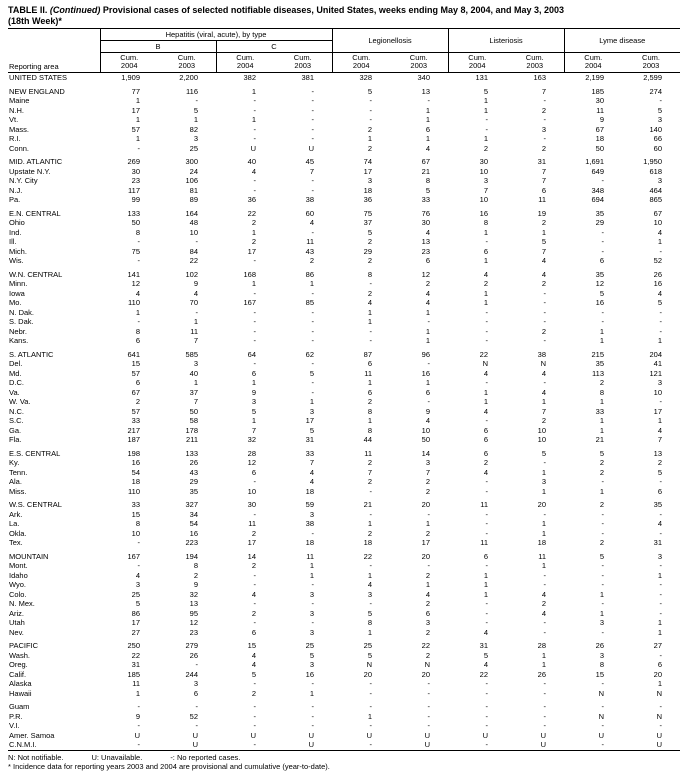  I want to click on reporting-area-cell: Nebr., so click(18, 331).